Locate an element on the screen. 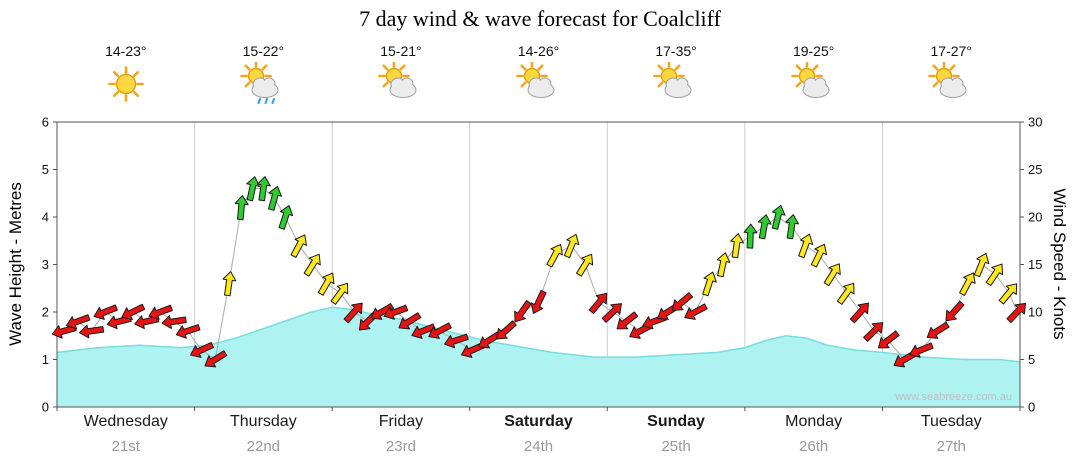  wind-tick-label: 25 is located at coordinates (1035, 169).